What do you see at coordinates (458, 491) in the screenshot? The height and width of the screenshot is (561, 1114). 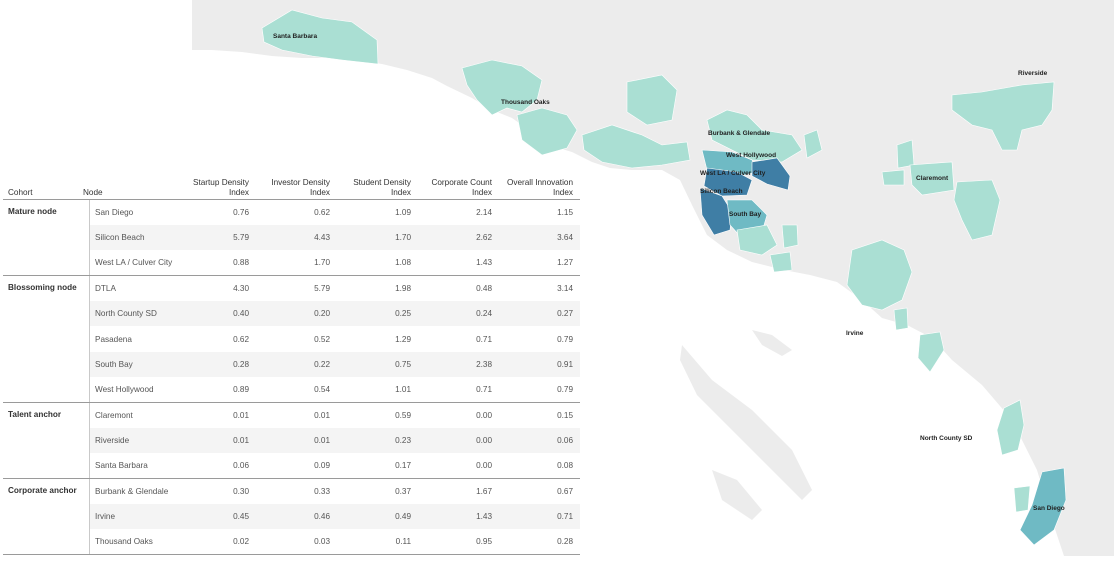 I see `value-cell-corporate: 1.67` at bounding box center [458, 491].